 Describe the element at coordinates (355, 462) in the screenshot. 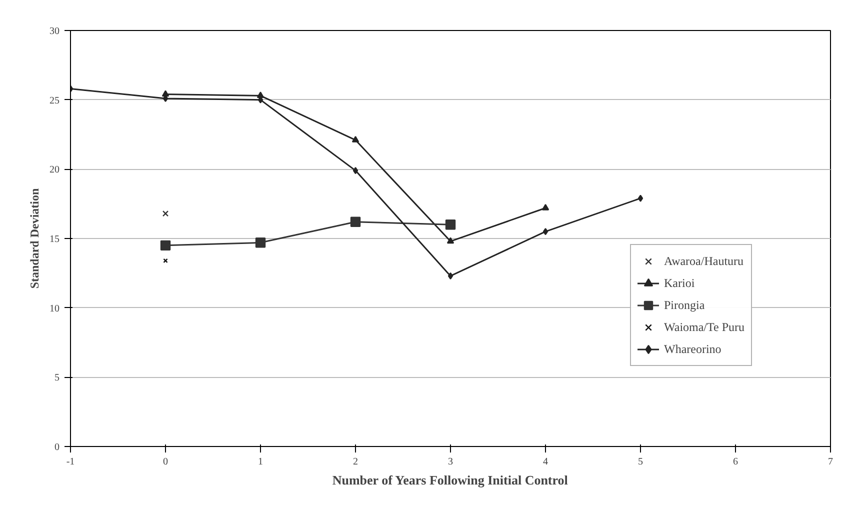

I see `x-tick-label: 2` at that location.